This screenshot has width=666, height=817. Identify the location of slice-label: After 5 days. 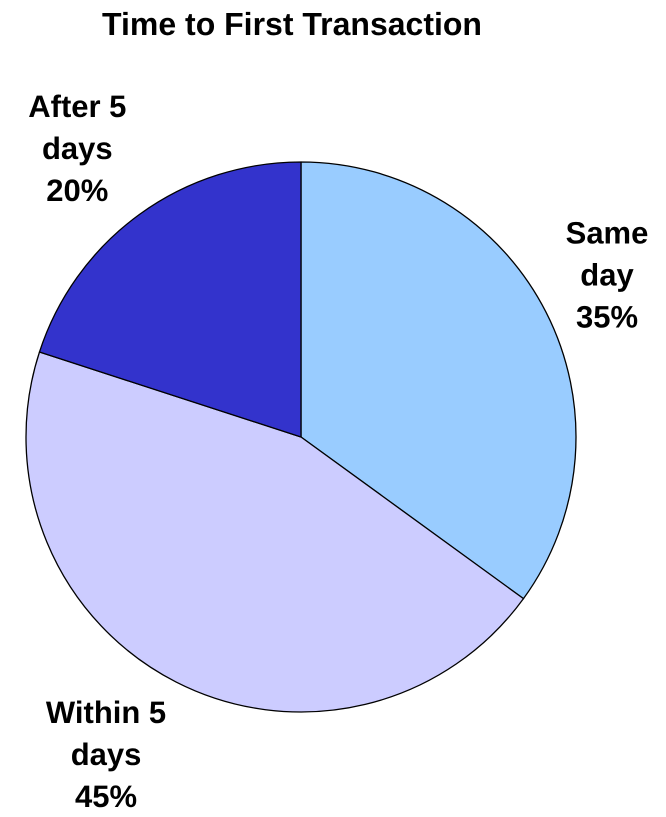
(77, 127).